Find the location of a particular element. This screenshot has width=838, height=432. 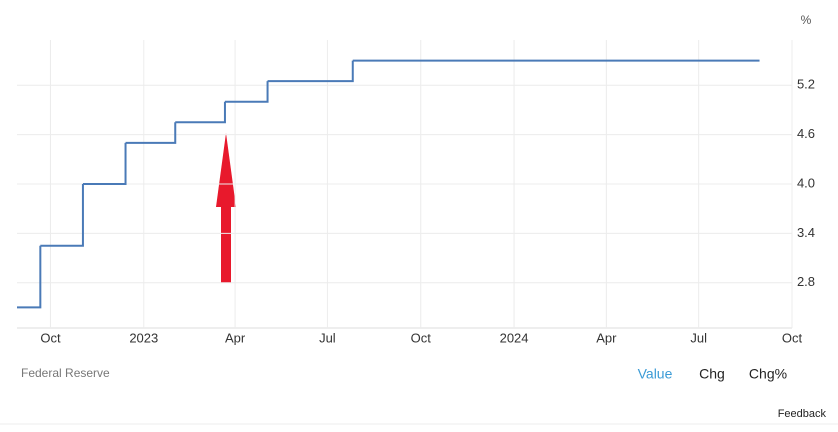

annotation-arrow is located at coordinates (226, 208).